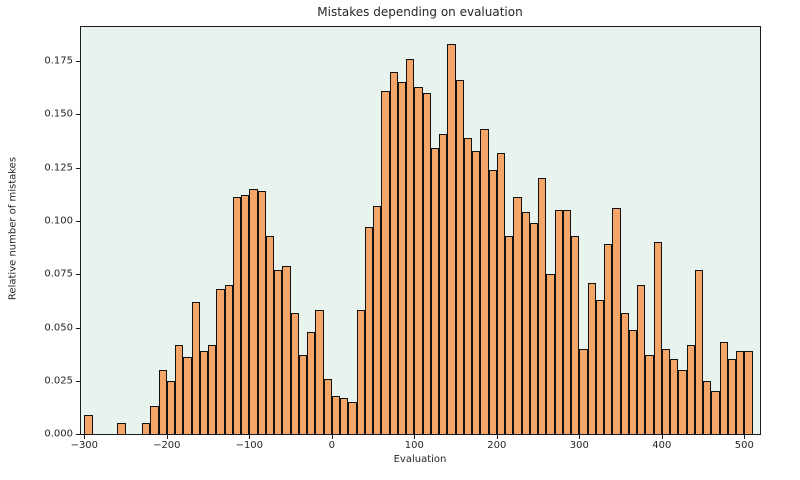 The height and width of the screenshot is (480, 800). What do you see at coordinates (414, 445) in the screenshot?
I see `x-tick-label: 100` at bounding box center [414, 445].